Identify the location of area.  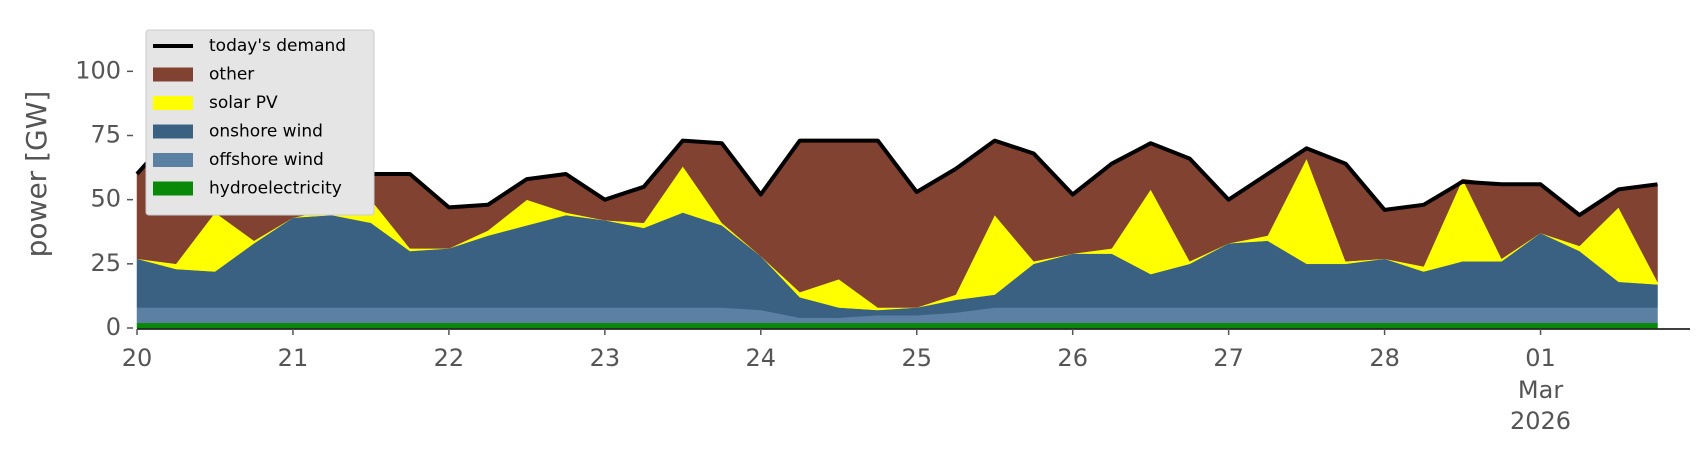
(897, 325).